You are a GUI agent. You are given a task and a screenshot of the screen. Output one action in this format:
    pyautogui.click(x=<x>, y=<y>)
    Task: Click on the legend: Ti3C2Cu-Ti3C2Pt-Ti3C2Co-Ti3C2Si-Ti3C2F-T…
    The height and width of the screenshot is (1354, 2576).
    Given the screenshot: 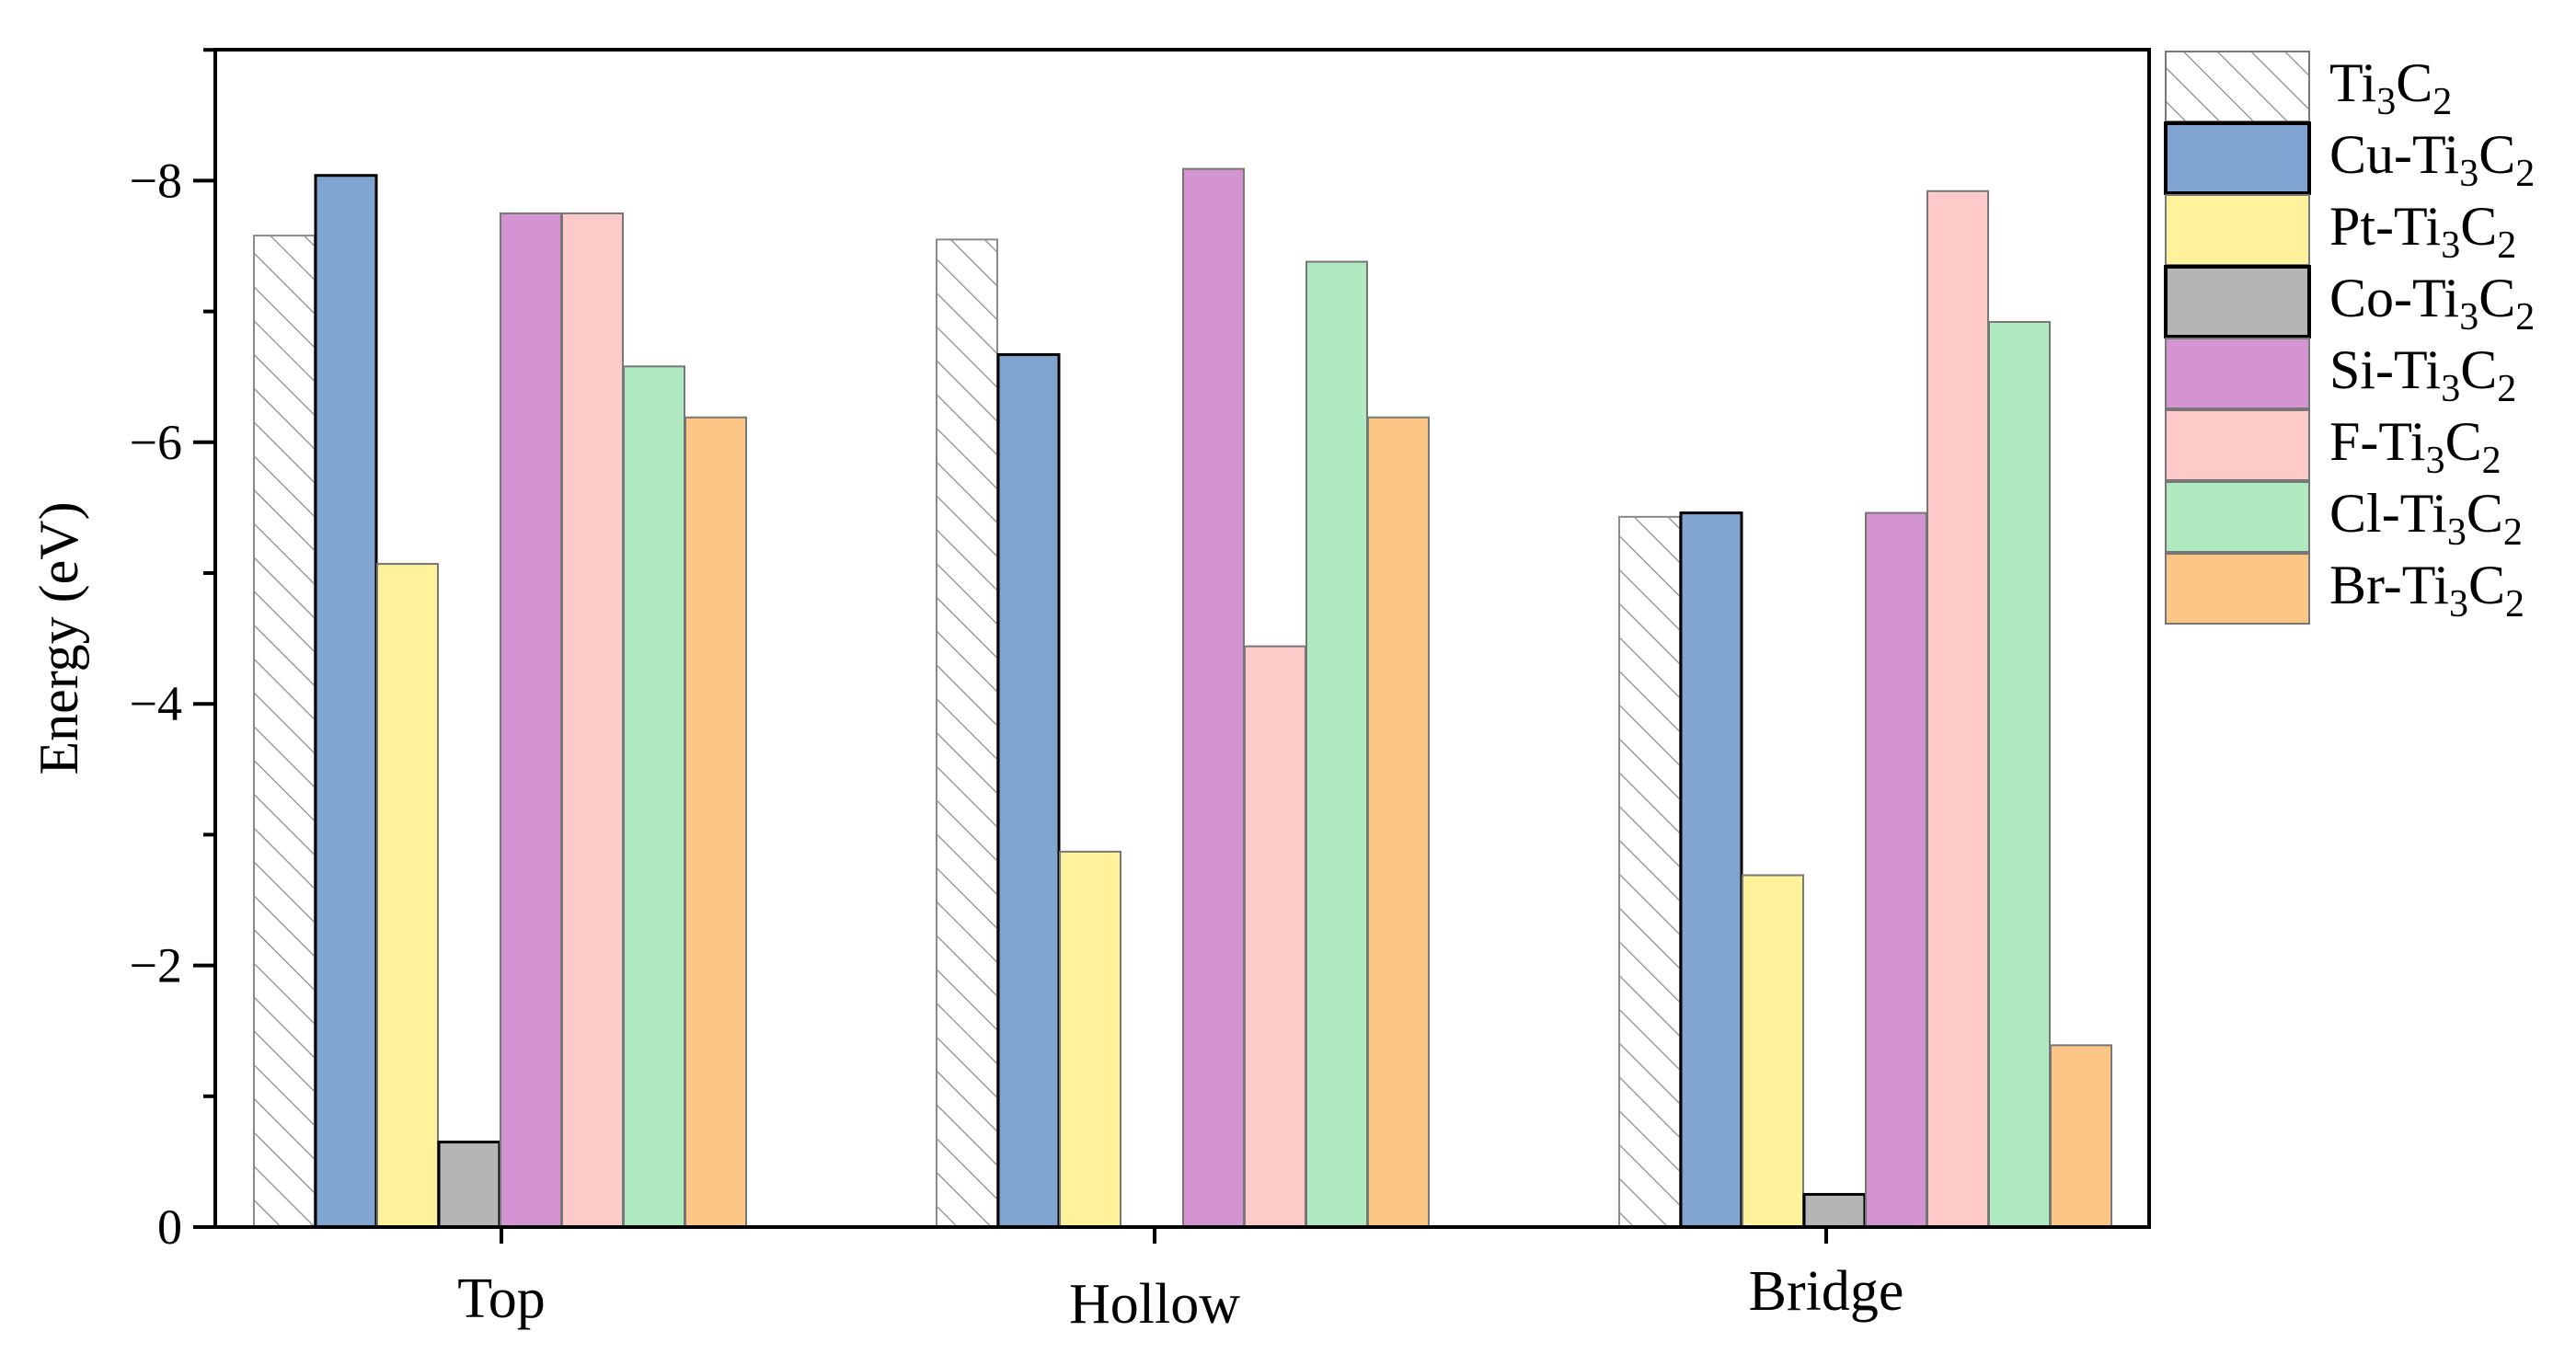 What is the action you would take?
    pyautogui.click(x=2349, y=338)
    